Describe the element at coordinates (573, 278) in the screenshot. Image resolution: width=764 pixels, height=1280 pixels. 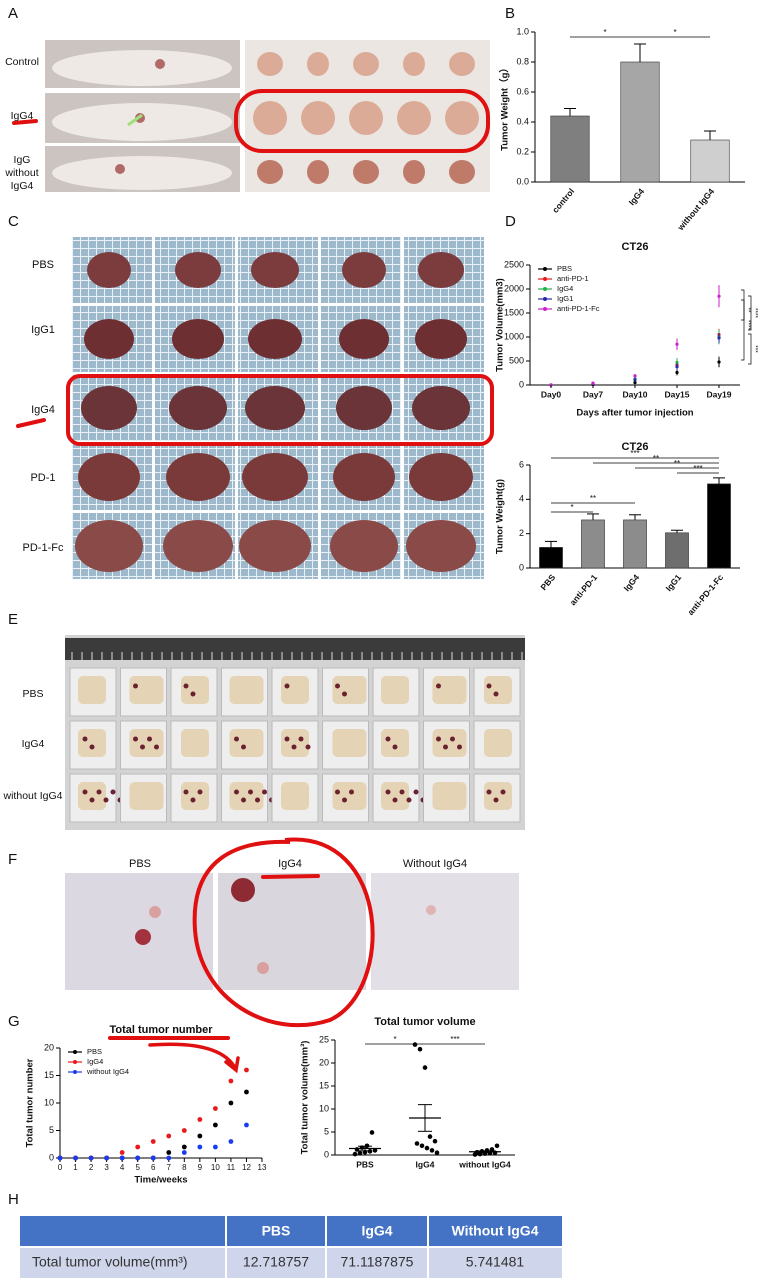
I see `legend-label: anti-PD-1` at that location.